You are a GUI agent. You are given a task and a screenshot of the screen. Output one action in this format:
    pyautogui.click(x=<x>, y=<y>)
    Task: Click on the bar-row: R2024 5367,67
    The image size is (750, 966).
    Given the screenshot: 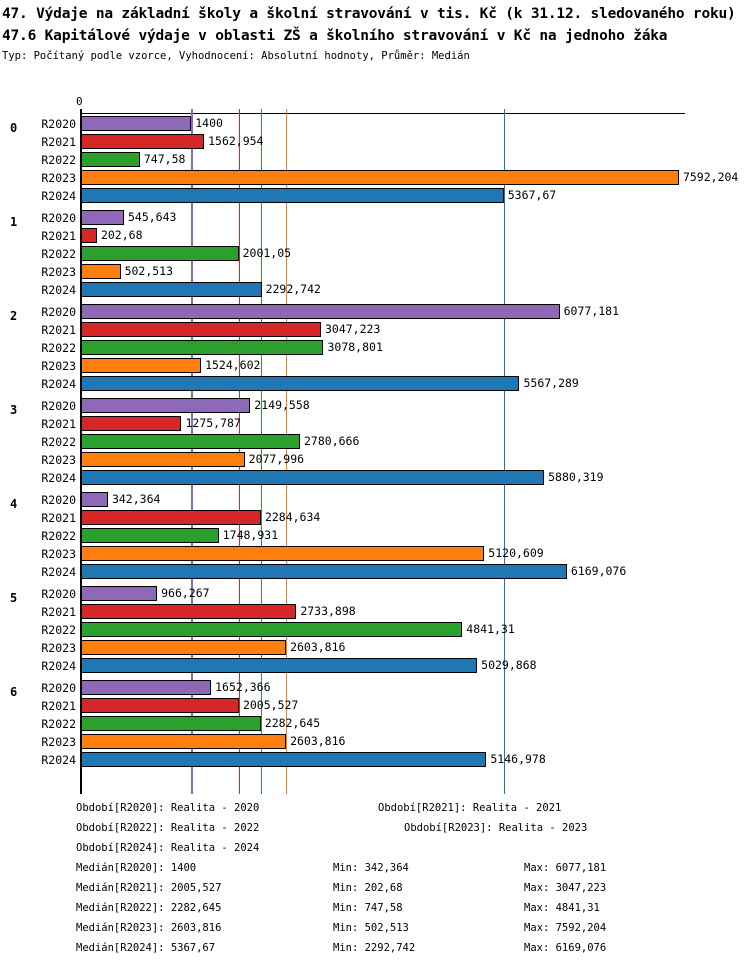 What is the action you would take?
    pyautogui.click(x=375, y=196)
    